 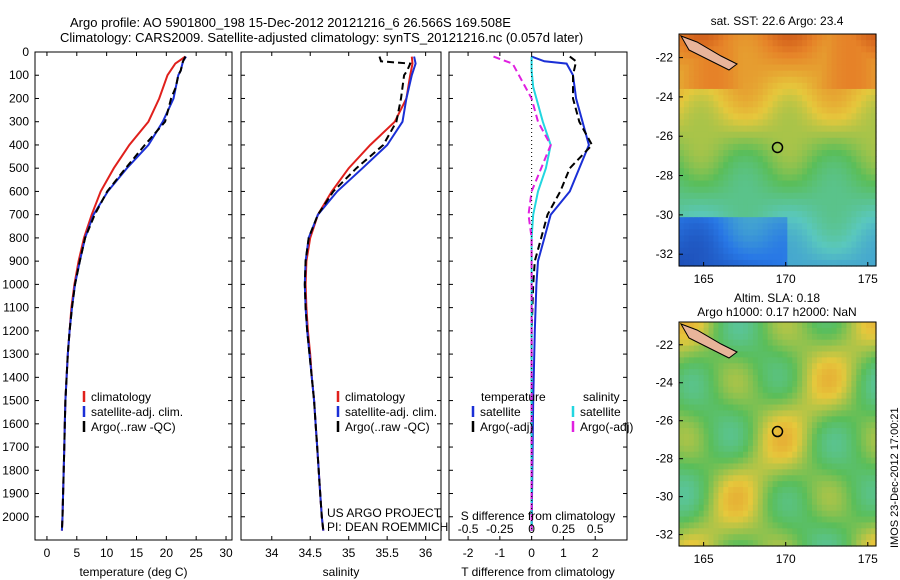 What do you see at coordinates (15, 447) in the screenshot?
I see `y-tick-label: 1700` at bounding box center [15, 447].